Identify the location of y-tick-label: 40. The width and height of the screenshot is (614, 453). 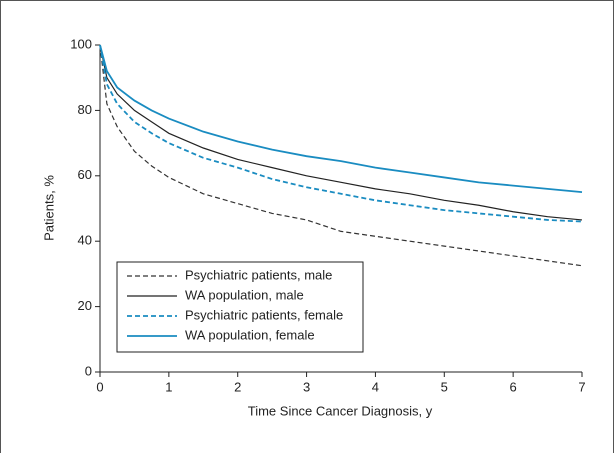
(85, 240).